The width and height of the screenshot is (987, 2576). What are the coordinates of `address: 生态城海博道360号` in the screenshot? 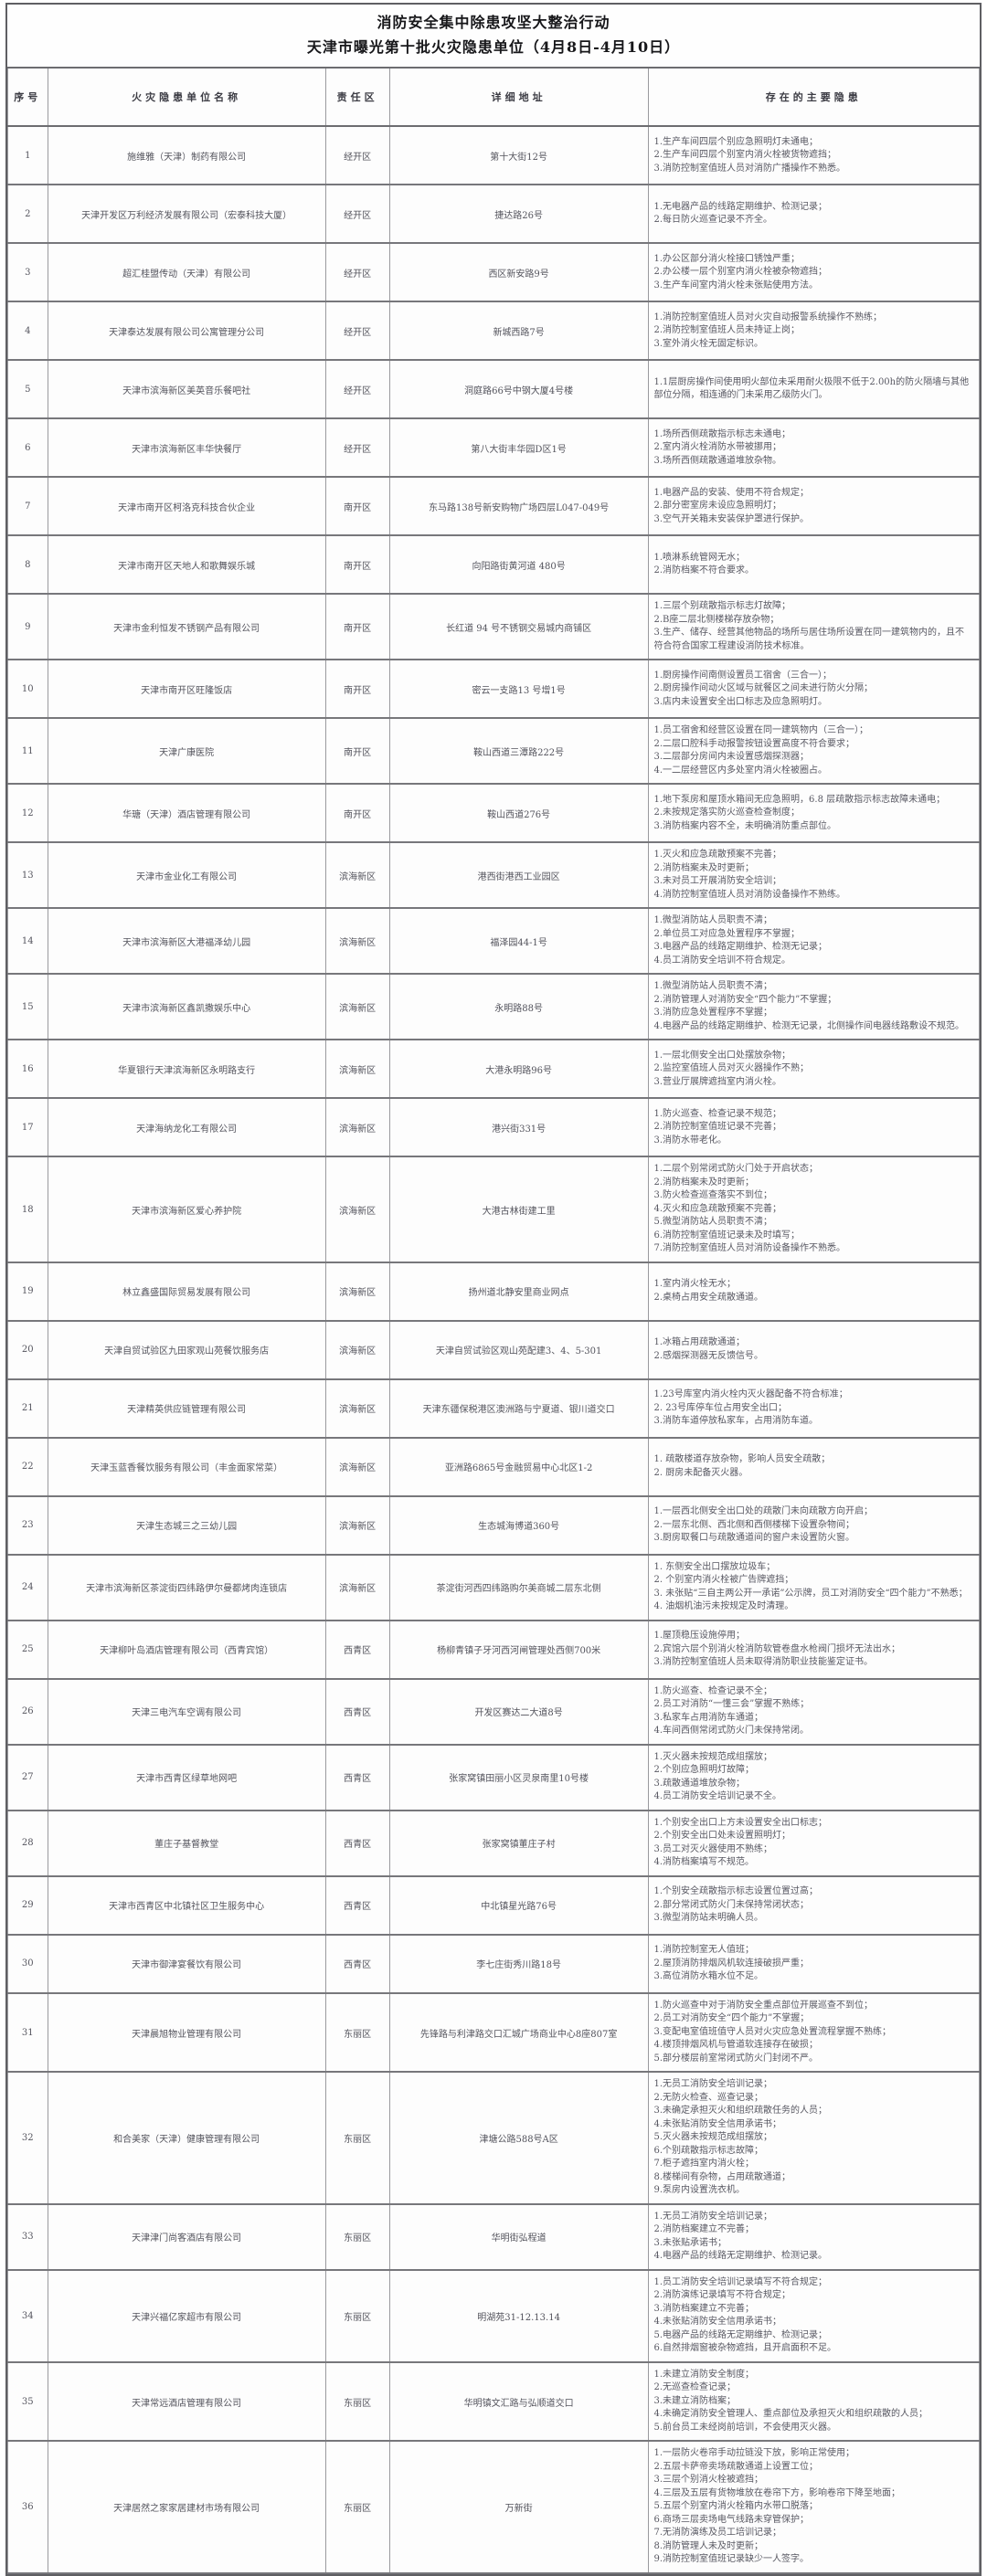 It's located at (518, 1525).